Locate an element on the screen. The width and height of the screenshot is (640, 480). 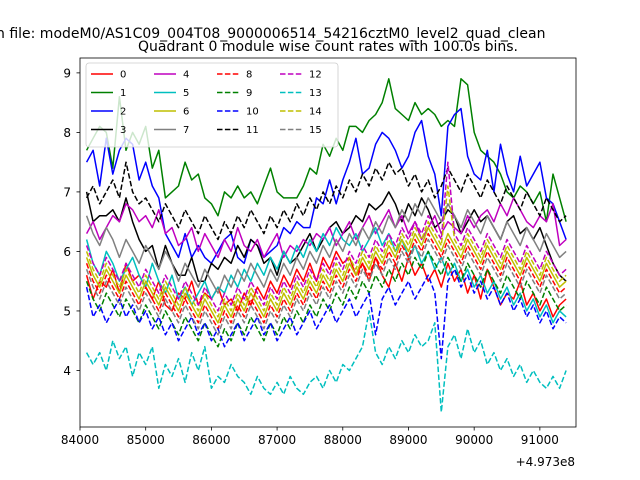
legend-label-2: 2 is located at coordinates (123, 112).